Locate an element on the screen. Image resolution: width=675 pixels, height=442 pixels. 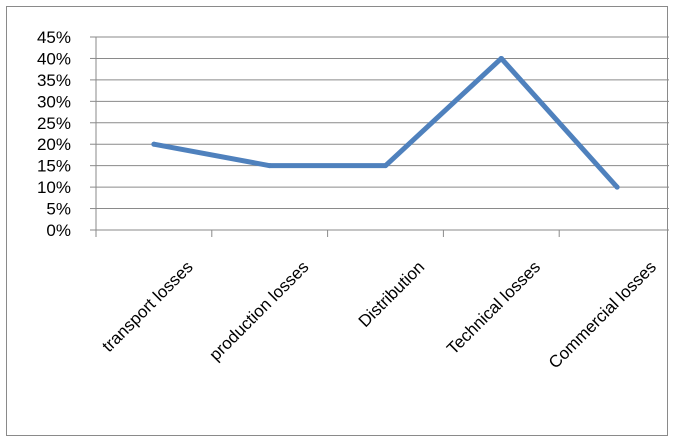
y-tick-label: 25% is located at coordinates (54, 123).